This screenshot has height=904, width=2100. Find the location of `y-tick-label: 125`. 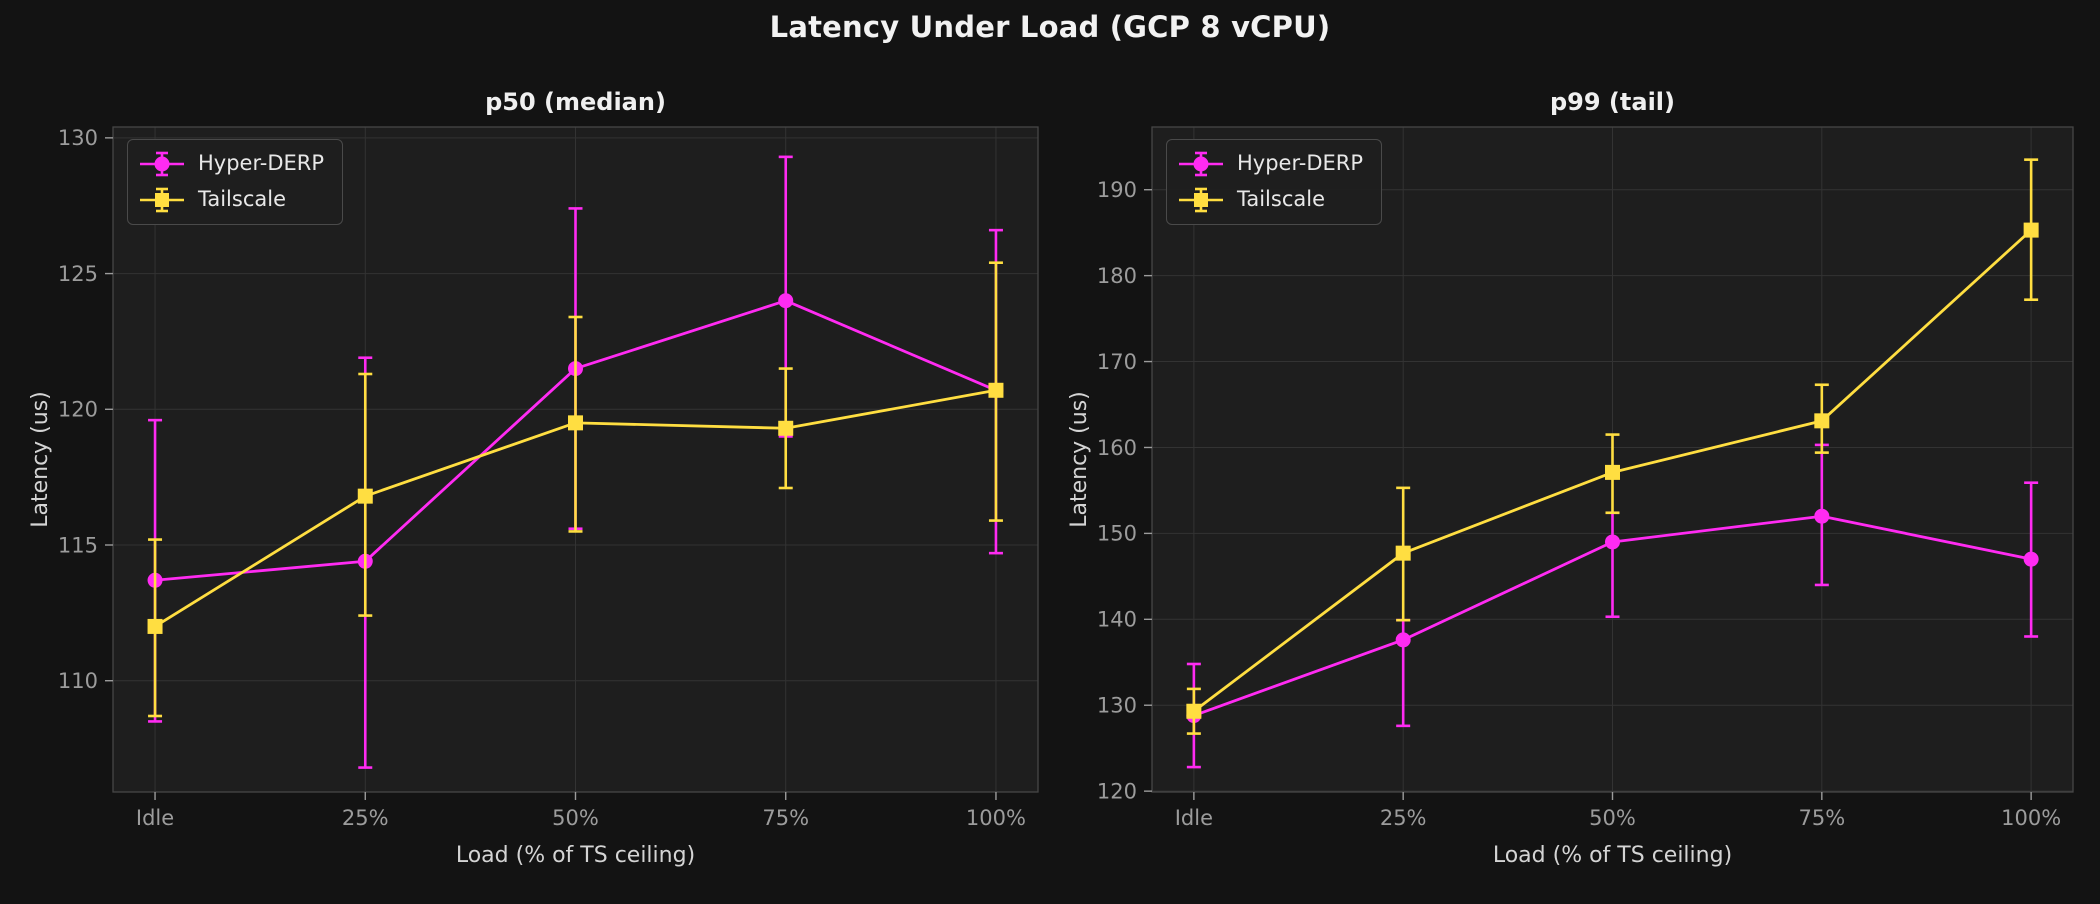

y-tick-label: 125 is located at coordinates (78, 274).